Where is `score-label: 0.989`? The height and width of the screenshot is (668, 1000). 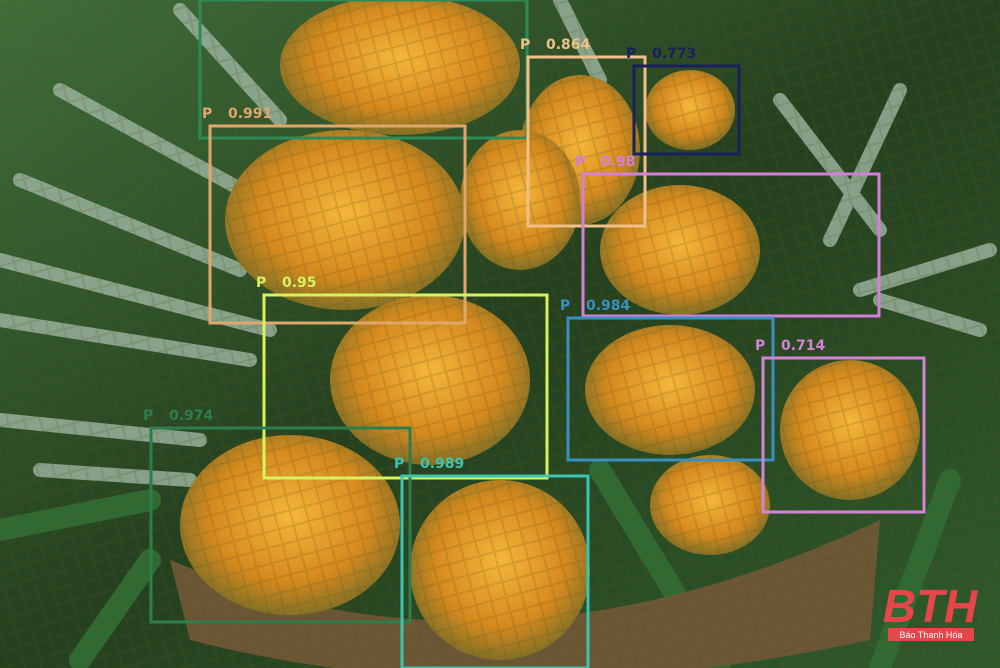
score-label: 0.989 is located at coordinates (442, 464).